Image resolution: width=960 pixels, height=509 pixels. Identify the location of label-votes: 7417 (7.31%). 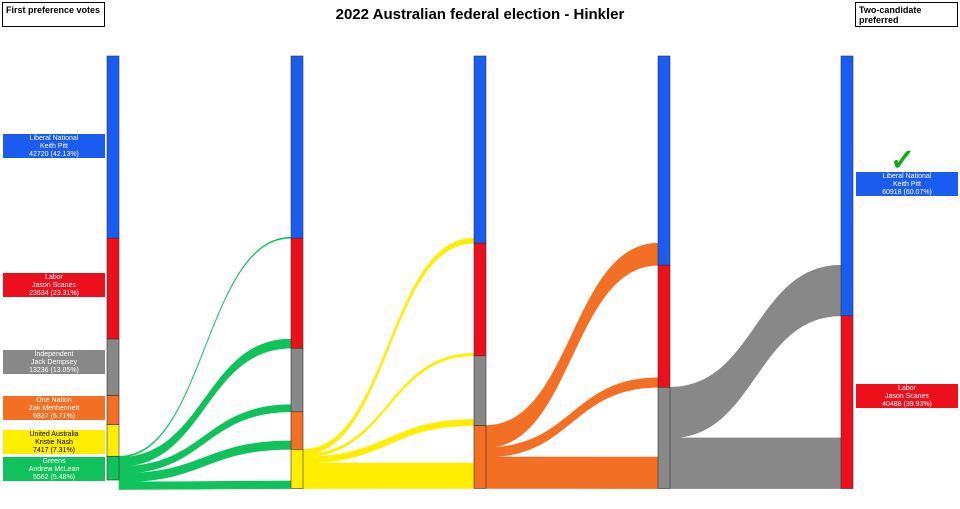
(54, 450).